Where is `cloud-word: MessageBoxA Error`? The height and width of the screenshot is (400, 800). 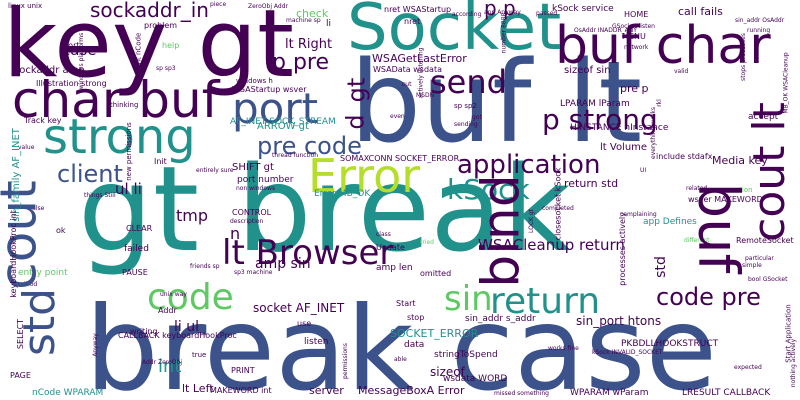
cloud-word: MessageBoxA Error is located at coordinates (411, 390).